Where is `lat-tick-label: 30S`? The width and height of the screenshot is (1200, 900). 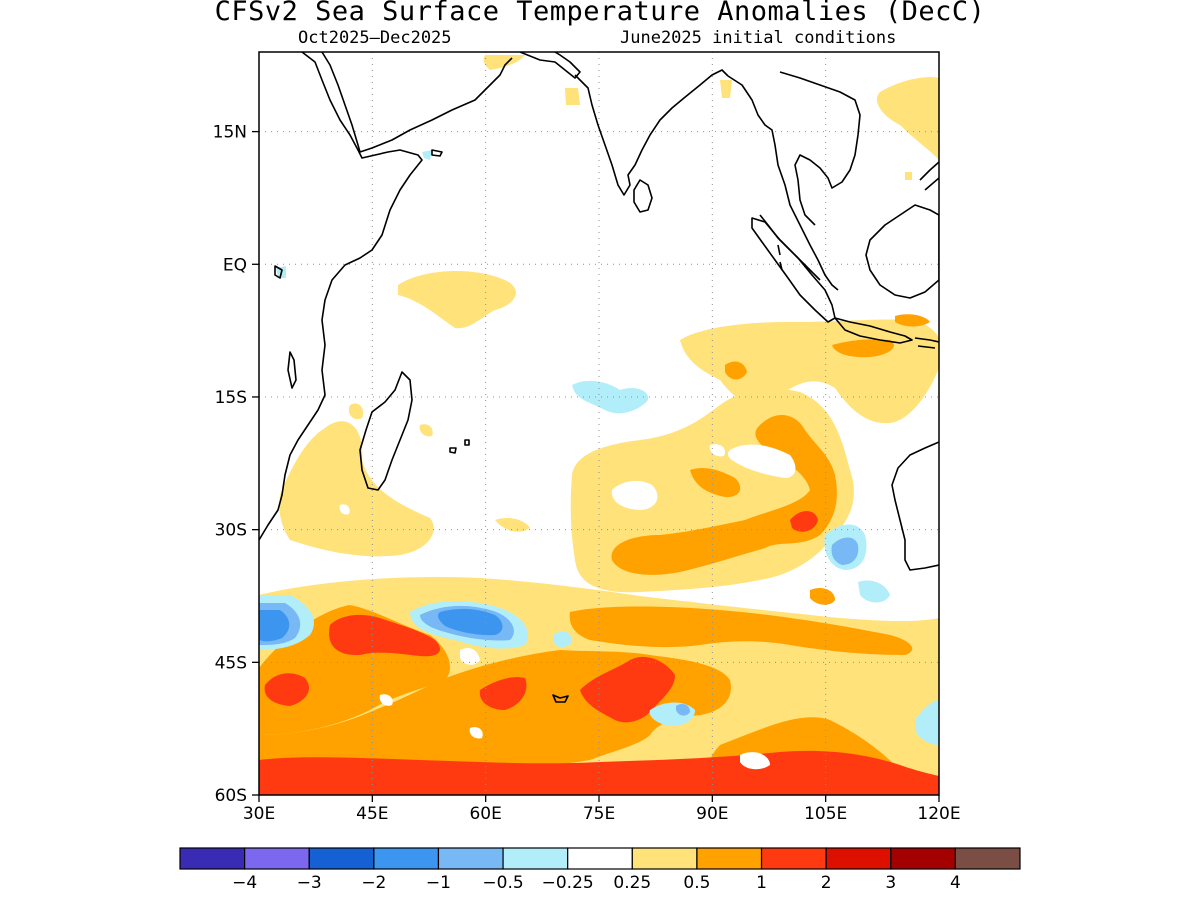 lat-tick-label: 30S is located at coordinates (231, 531).